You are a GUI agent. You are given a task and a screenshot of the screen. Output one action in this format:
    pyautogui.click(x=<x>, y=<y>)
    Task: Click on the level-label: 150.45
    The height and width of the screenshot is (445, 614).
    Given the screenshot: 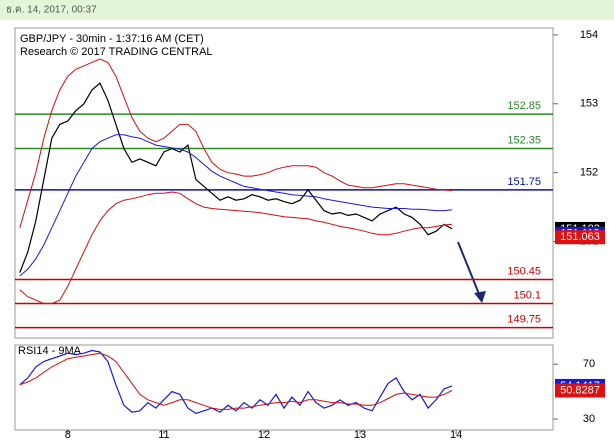 What is the action you would take?
    pyautogui.click(x=524, y=271)
    